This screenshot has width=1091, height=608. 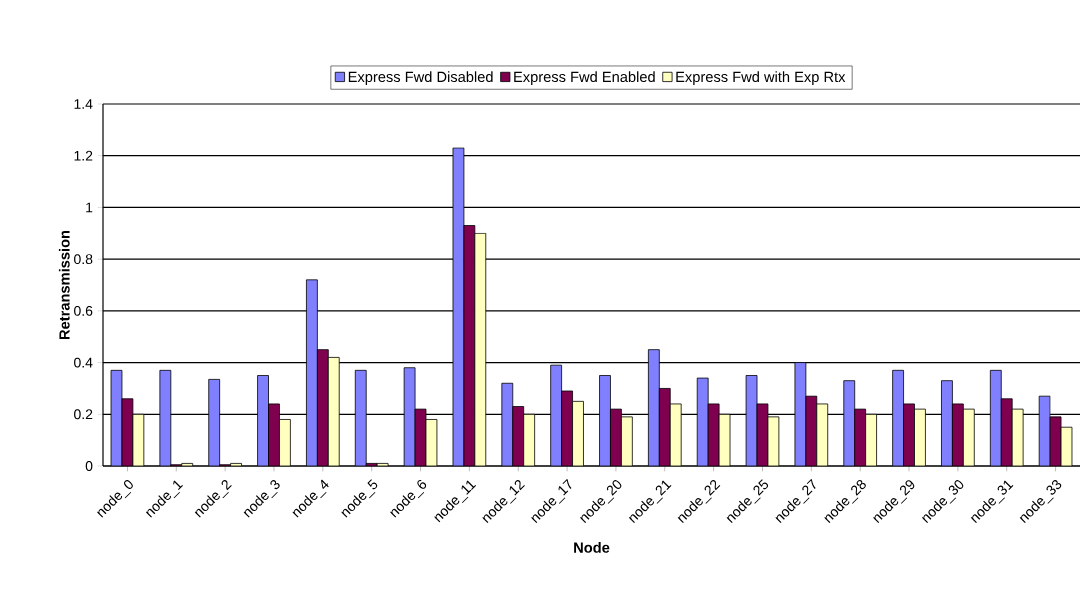 I want to click on y-axis-title: Retransmission, so click(x=64, y=285).